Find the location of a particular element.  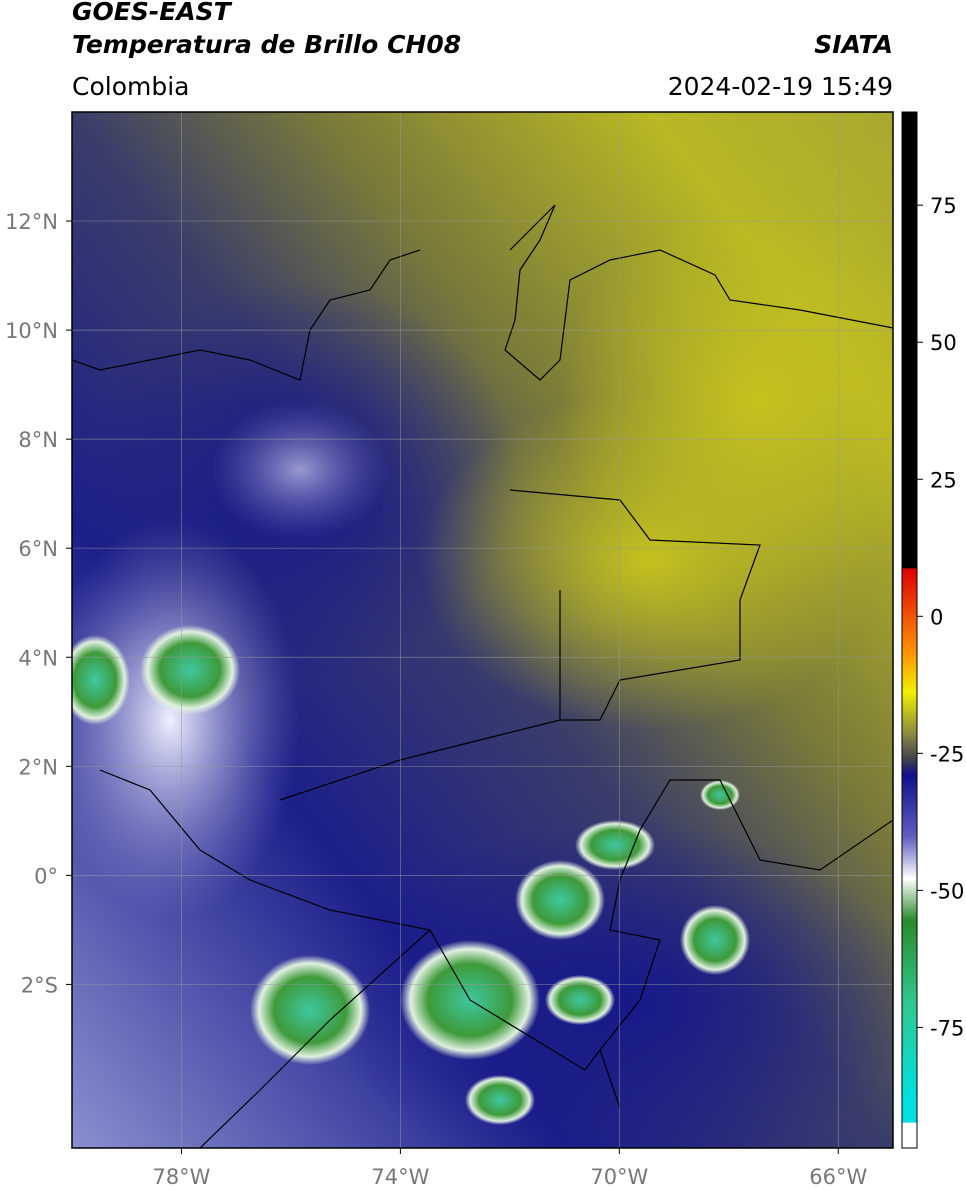

colorbar-tick-label: 25 is located at coordinates (943, 480).